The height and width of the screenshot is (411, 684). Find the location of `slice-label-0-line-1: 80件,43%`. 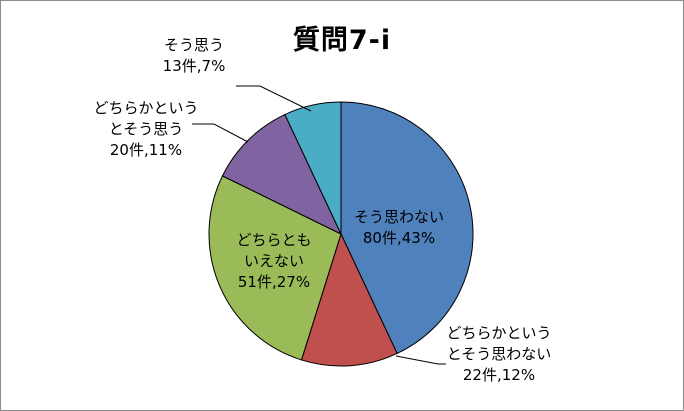

slice-label-0-line-1: 80件,43% is located at coordinates (399, 238).